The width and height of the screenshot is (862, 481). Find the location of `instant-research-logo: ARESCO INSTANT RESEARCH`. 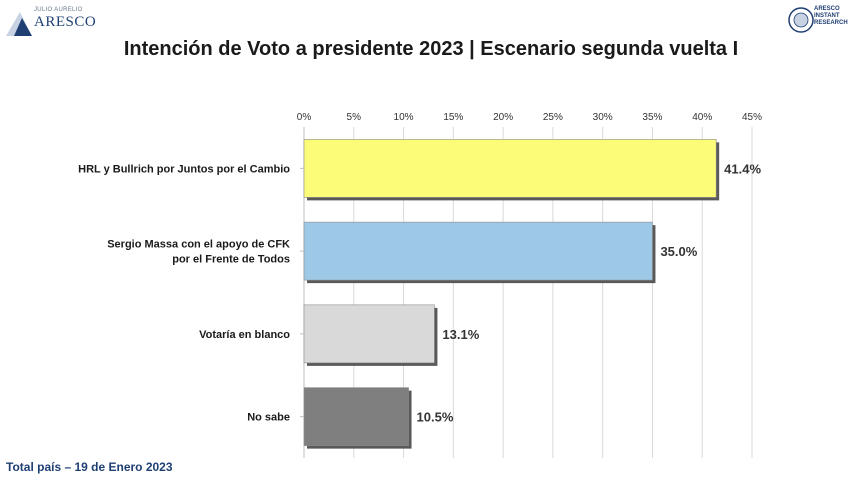

instant-research-logo: ARESCO INSTANT RESEARCH is located at coordinates (818, 22).